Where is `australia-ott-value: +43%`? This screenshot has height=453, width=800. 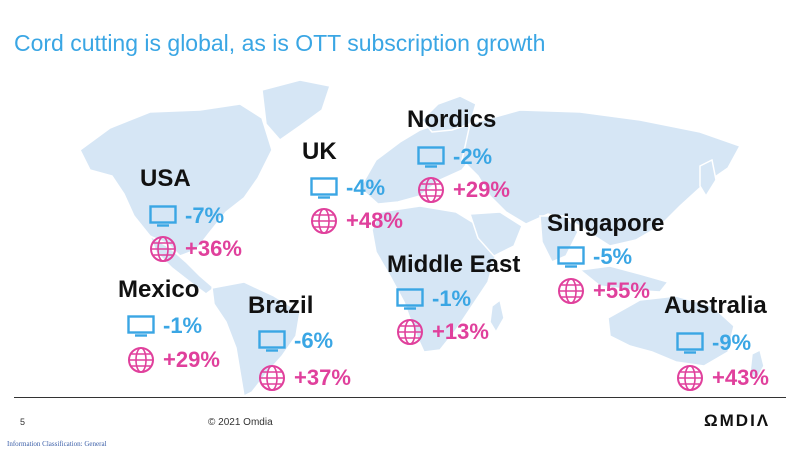
australia-ott-value: +43% is located at coordinates (740, 377).